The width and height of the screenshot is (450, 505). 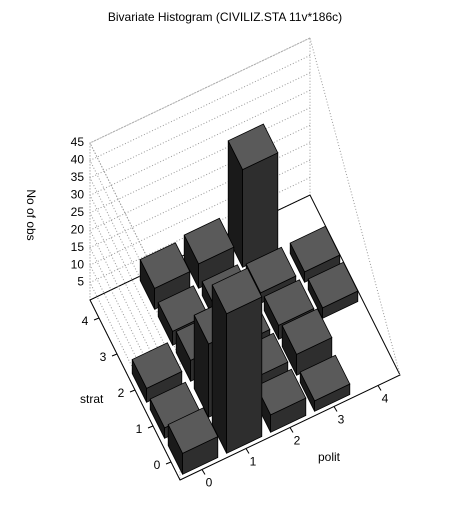 I want to click on z-tick-label: 25, so click(x=78, y=212).